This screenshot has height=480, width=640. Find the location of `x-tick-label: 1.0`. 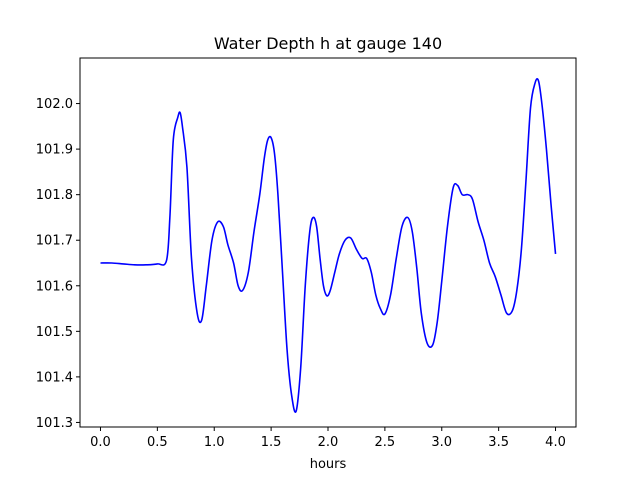

x-tick-label: 1.0 is located at coordinates (214, 442).